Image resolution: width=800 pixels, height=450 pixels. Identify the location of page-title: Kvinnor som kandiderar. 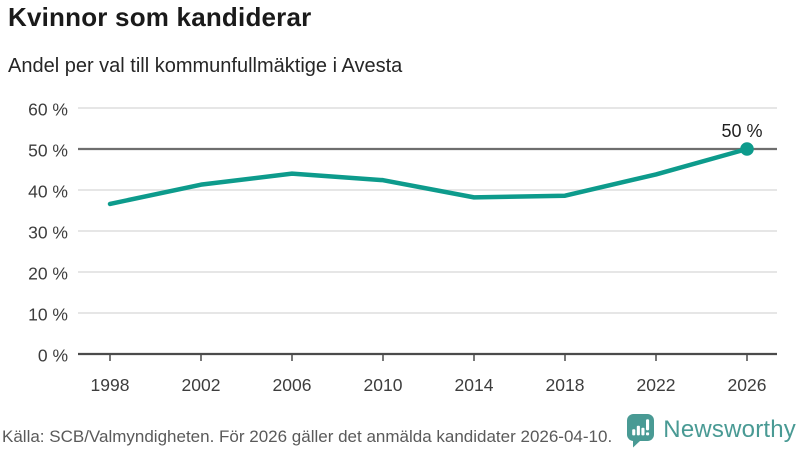
(160, 17).